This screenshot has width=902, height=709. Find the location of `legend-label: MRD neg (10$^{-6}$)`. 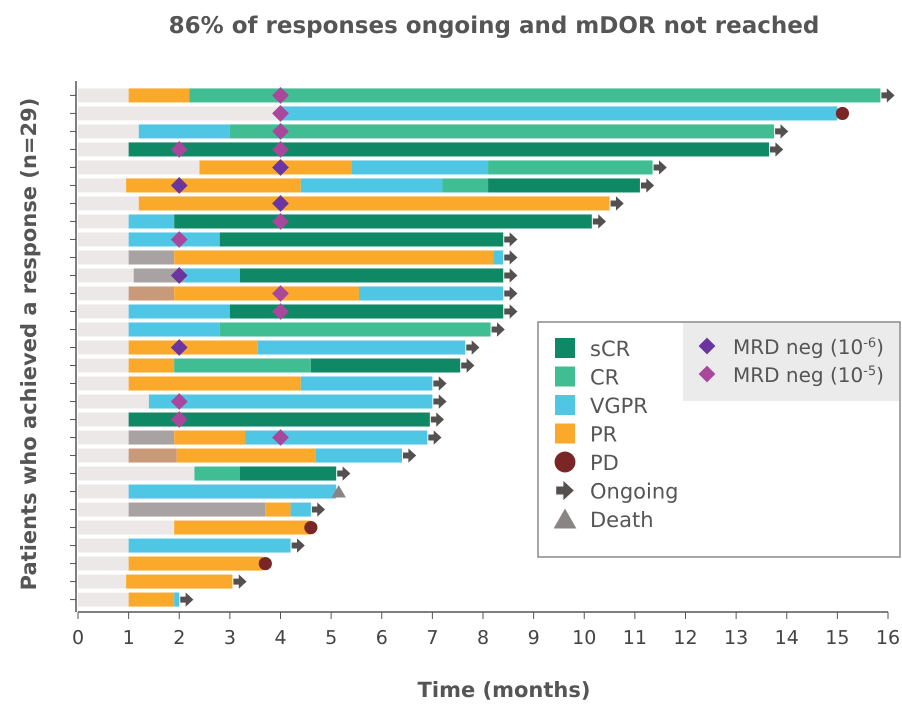

legend-label: MRD neg (10$^{-6}$) is located at coordinates (808, 347).